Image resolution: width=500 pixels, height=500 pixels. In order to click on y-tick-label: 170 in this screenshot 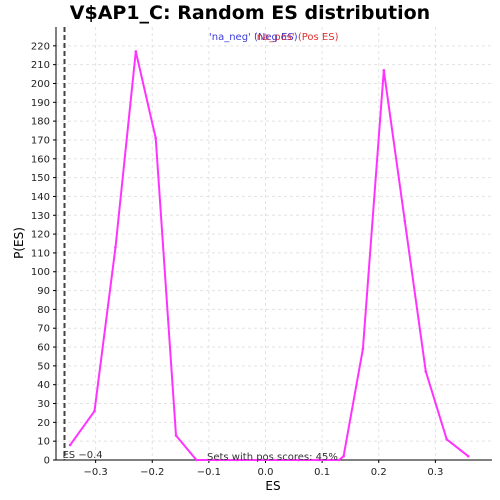, I will do `click(40, 140)`.